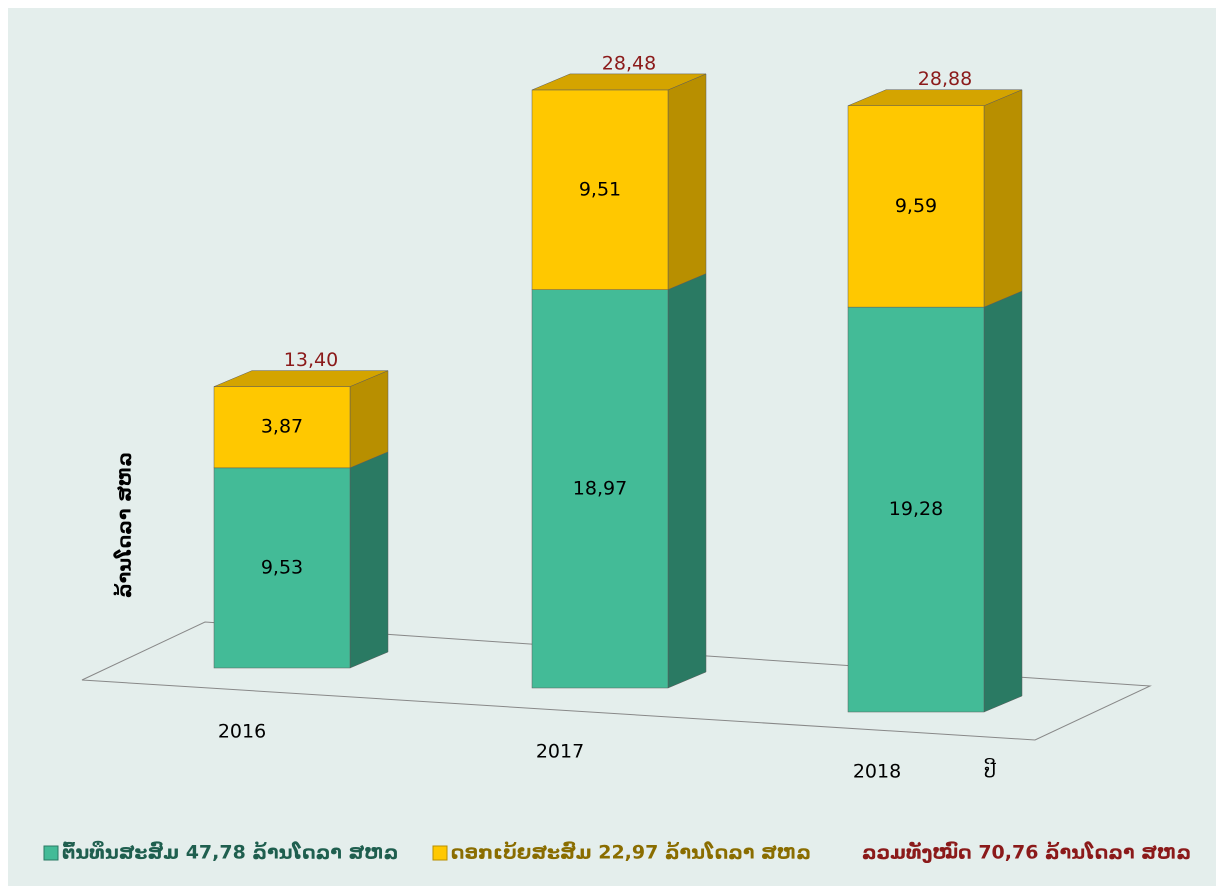 Image resolution: width=1224 pixels, height=894 pixels. Describe the element at coordinates (990, 769) in the screenshot. I see `x-axis-label: ປີ` at that location.